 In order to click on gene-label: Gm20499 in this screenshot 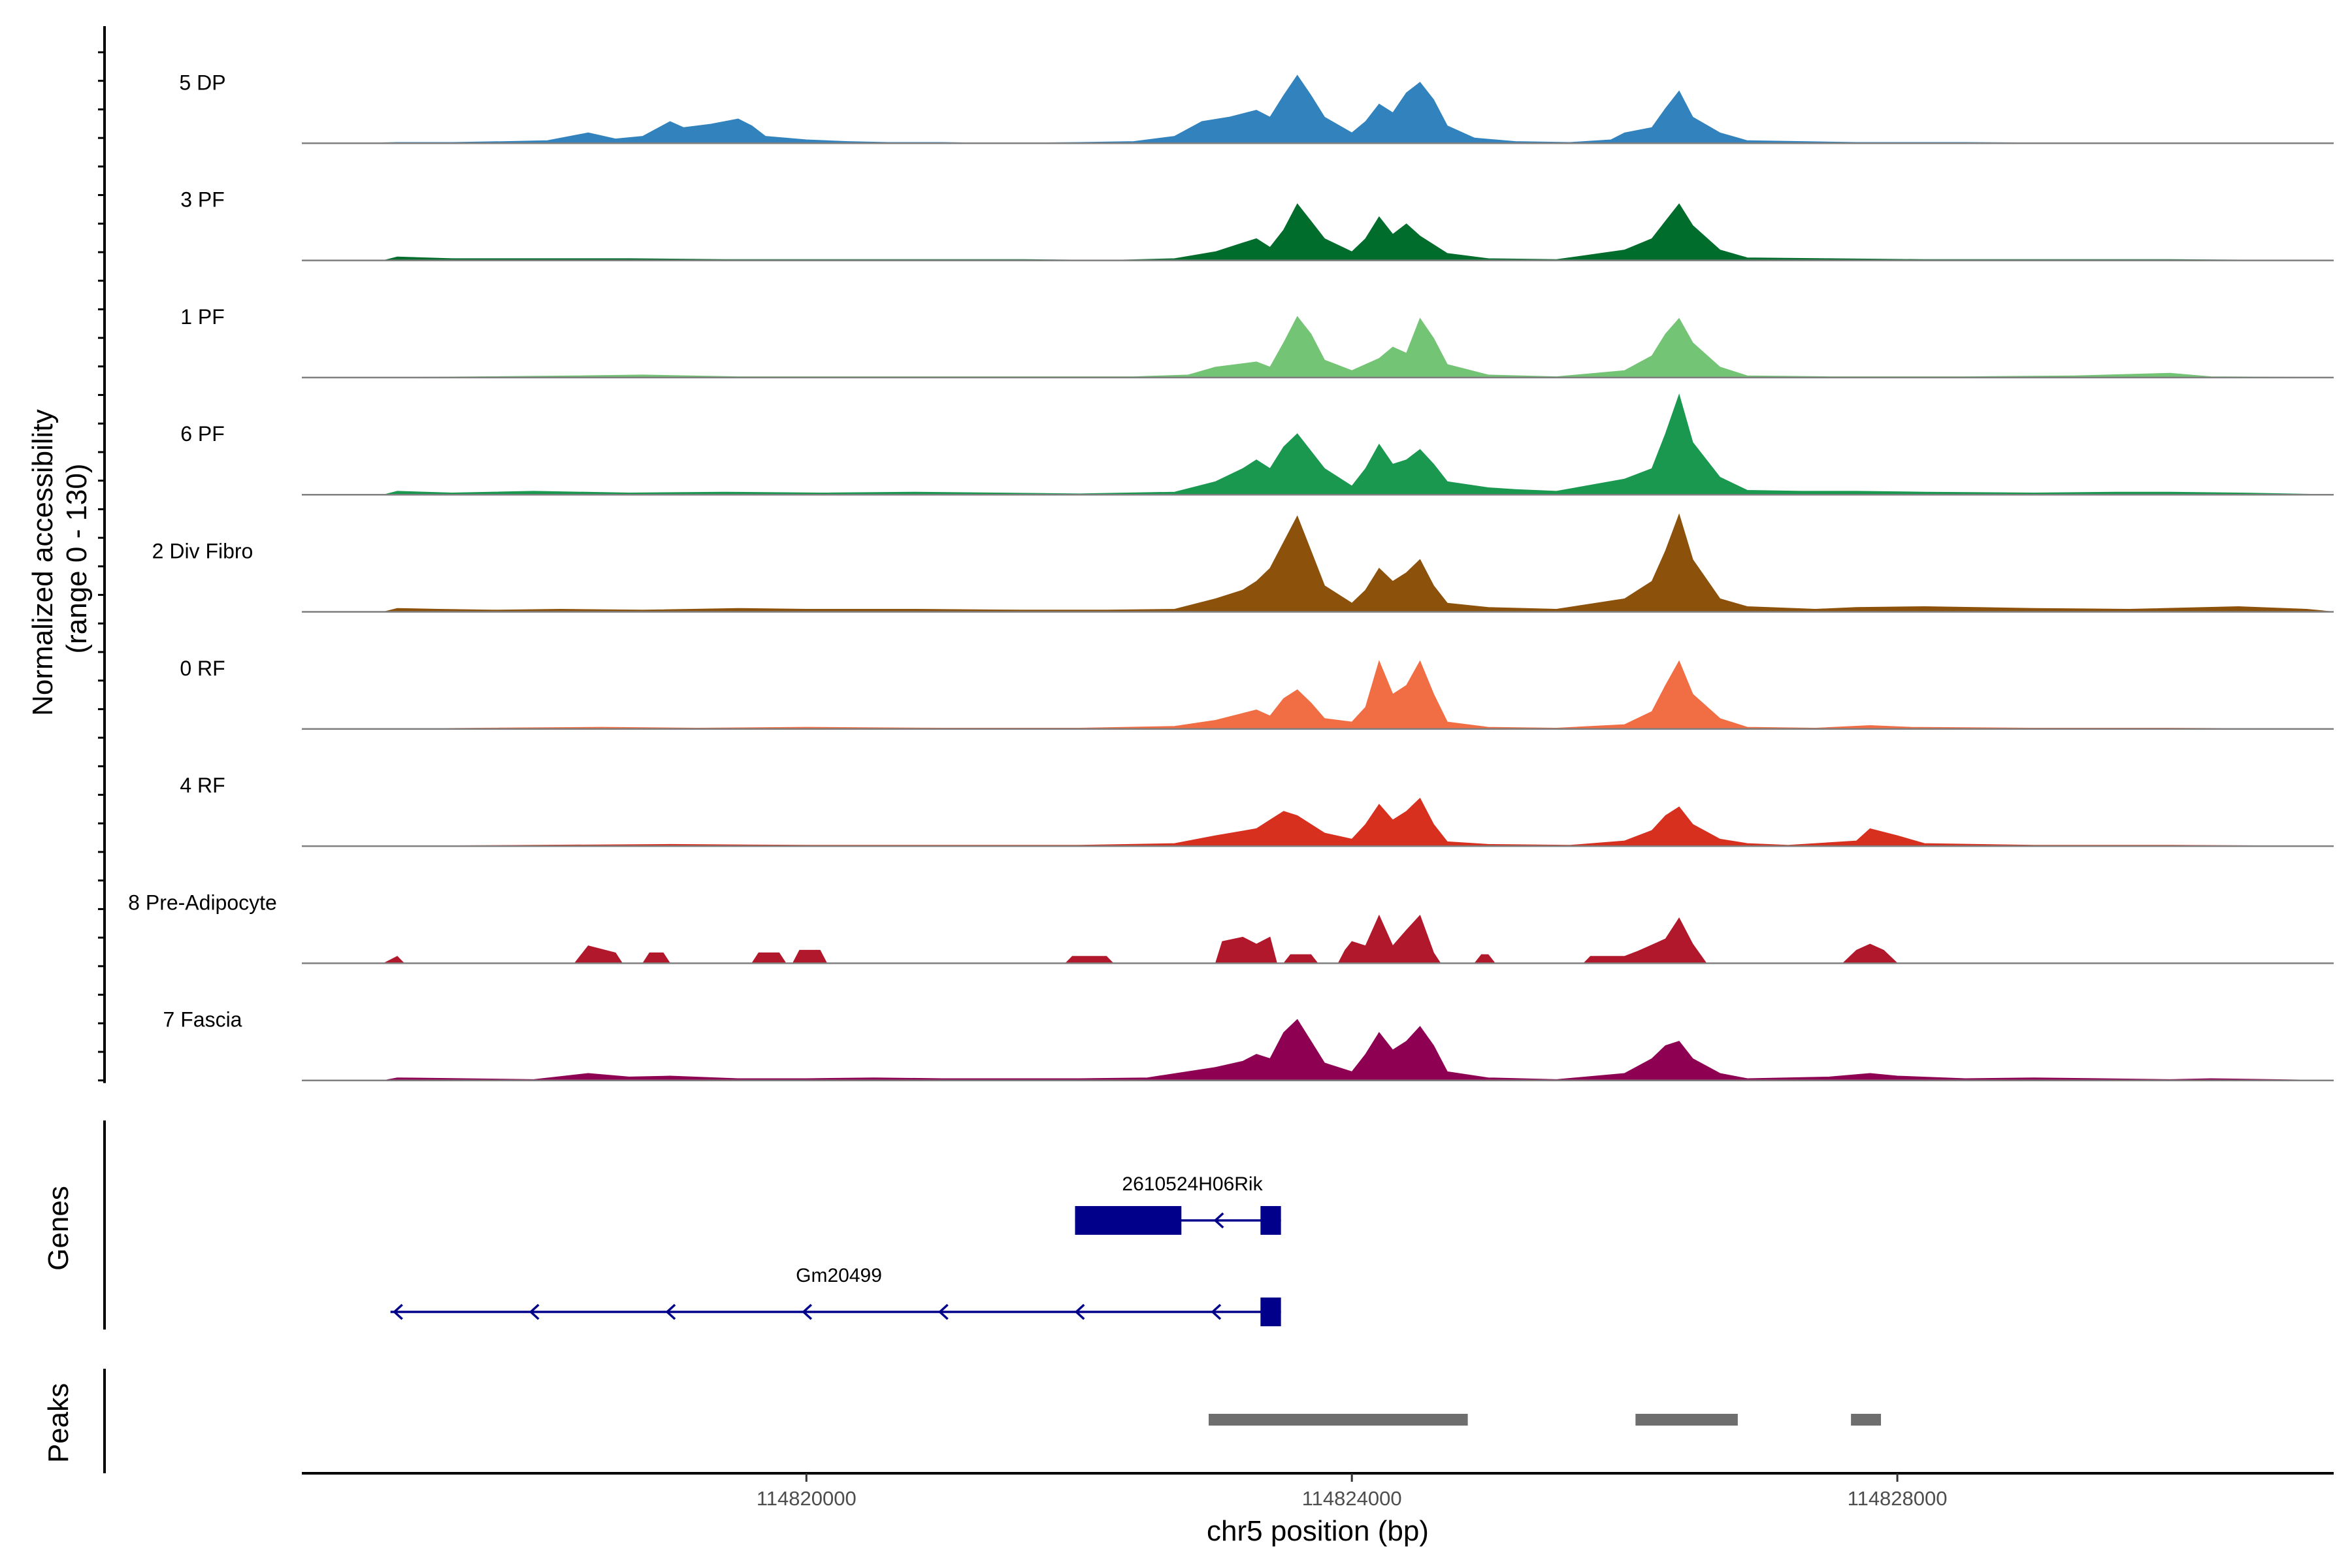, I will do `click(839, 1275)`.